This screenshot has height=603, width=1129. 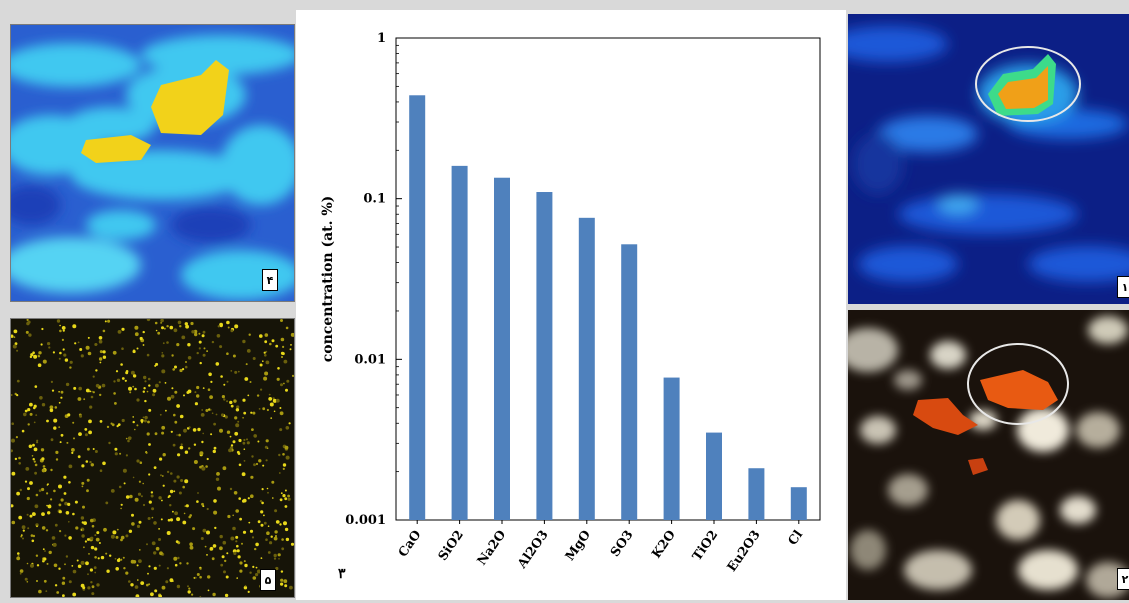 I want to click on bar-Al2O3, so click(x=544, y=356).